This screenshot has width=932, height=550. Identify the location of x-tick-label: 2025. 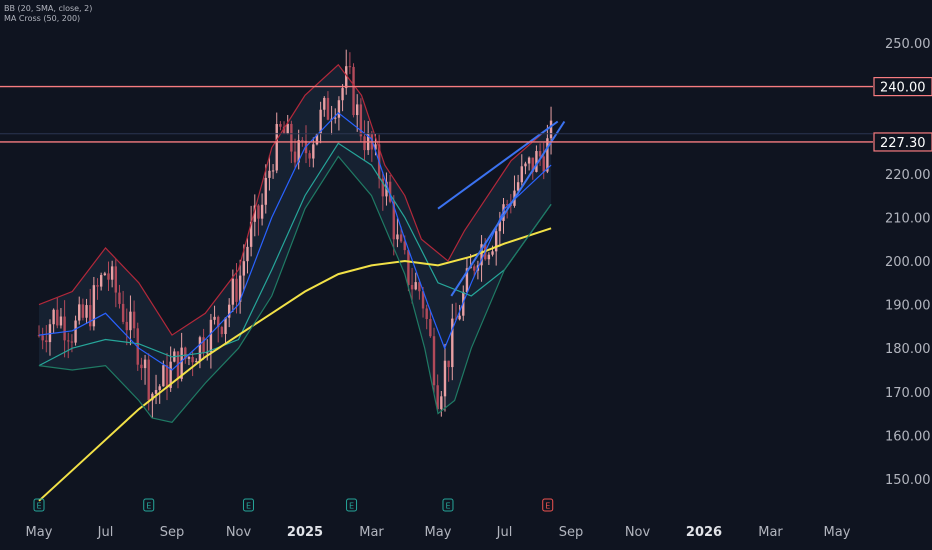
(305, 532).